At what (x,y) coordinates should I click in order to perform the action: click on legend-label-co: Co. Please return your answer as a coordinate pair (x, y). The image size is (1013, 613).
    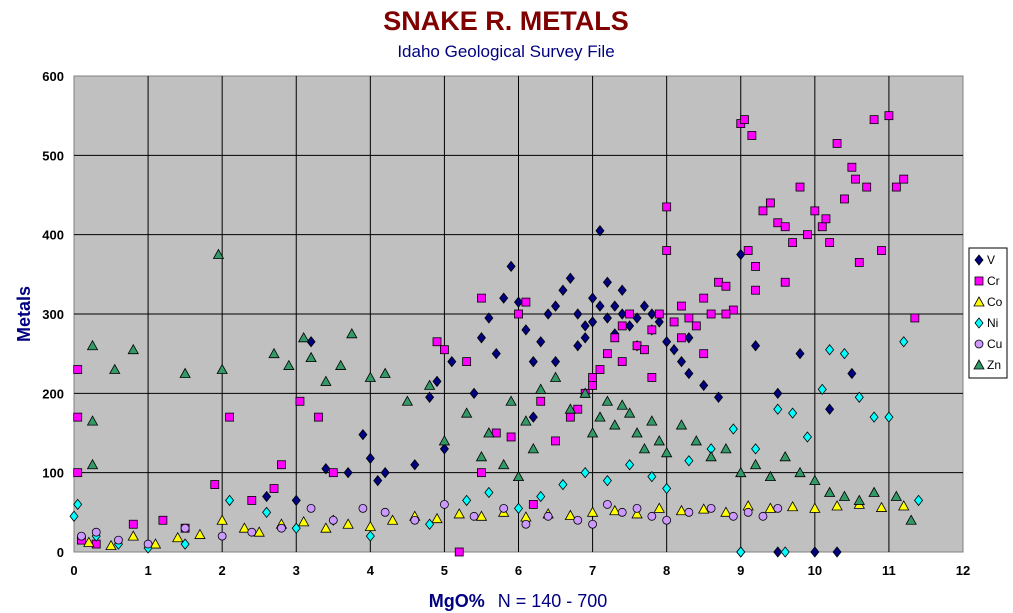
    Looking at the image, I should click on (995, 302).